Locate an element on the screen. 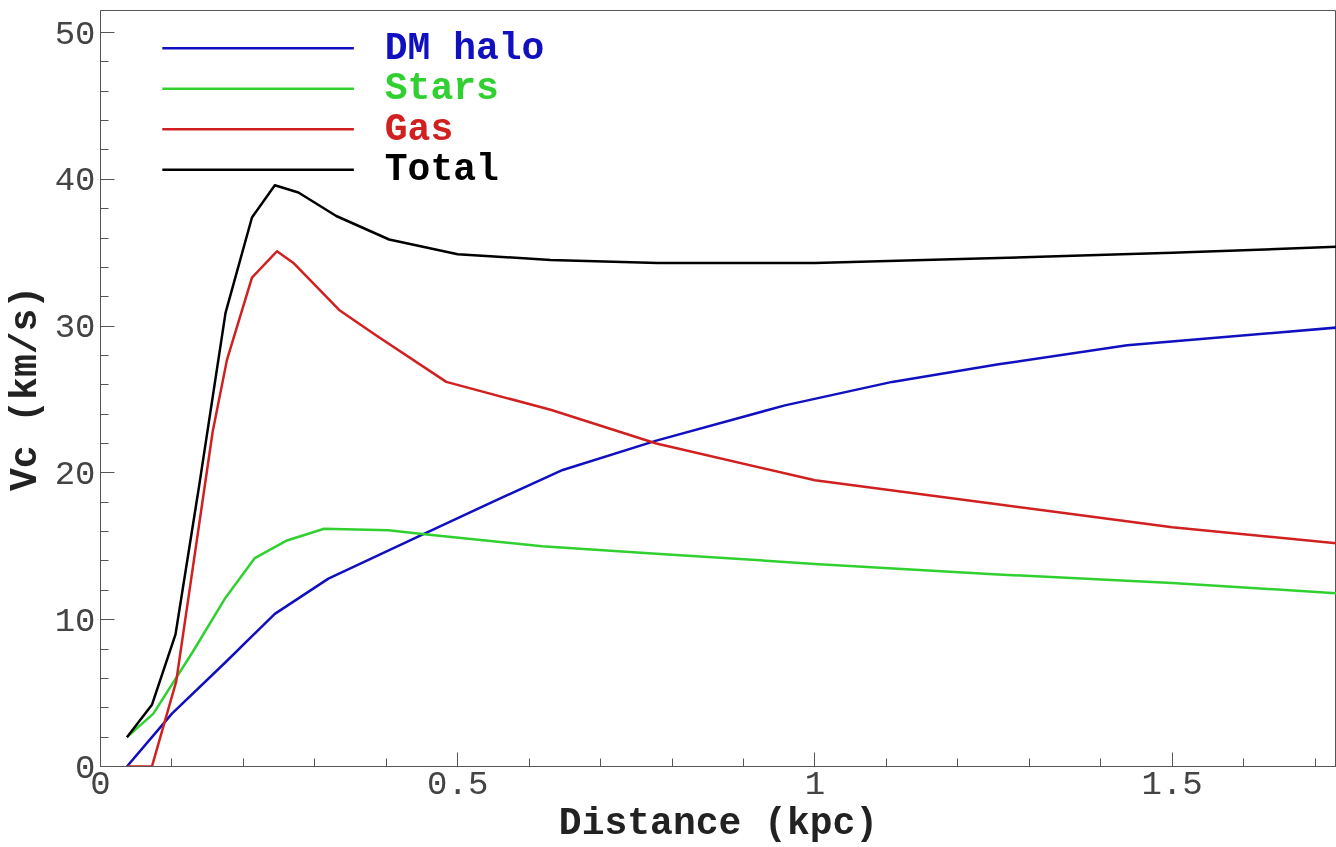 This screenshot has height=847, width=1336. text: DM halo is located at coordinates (464, 48).